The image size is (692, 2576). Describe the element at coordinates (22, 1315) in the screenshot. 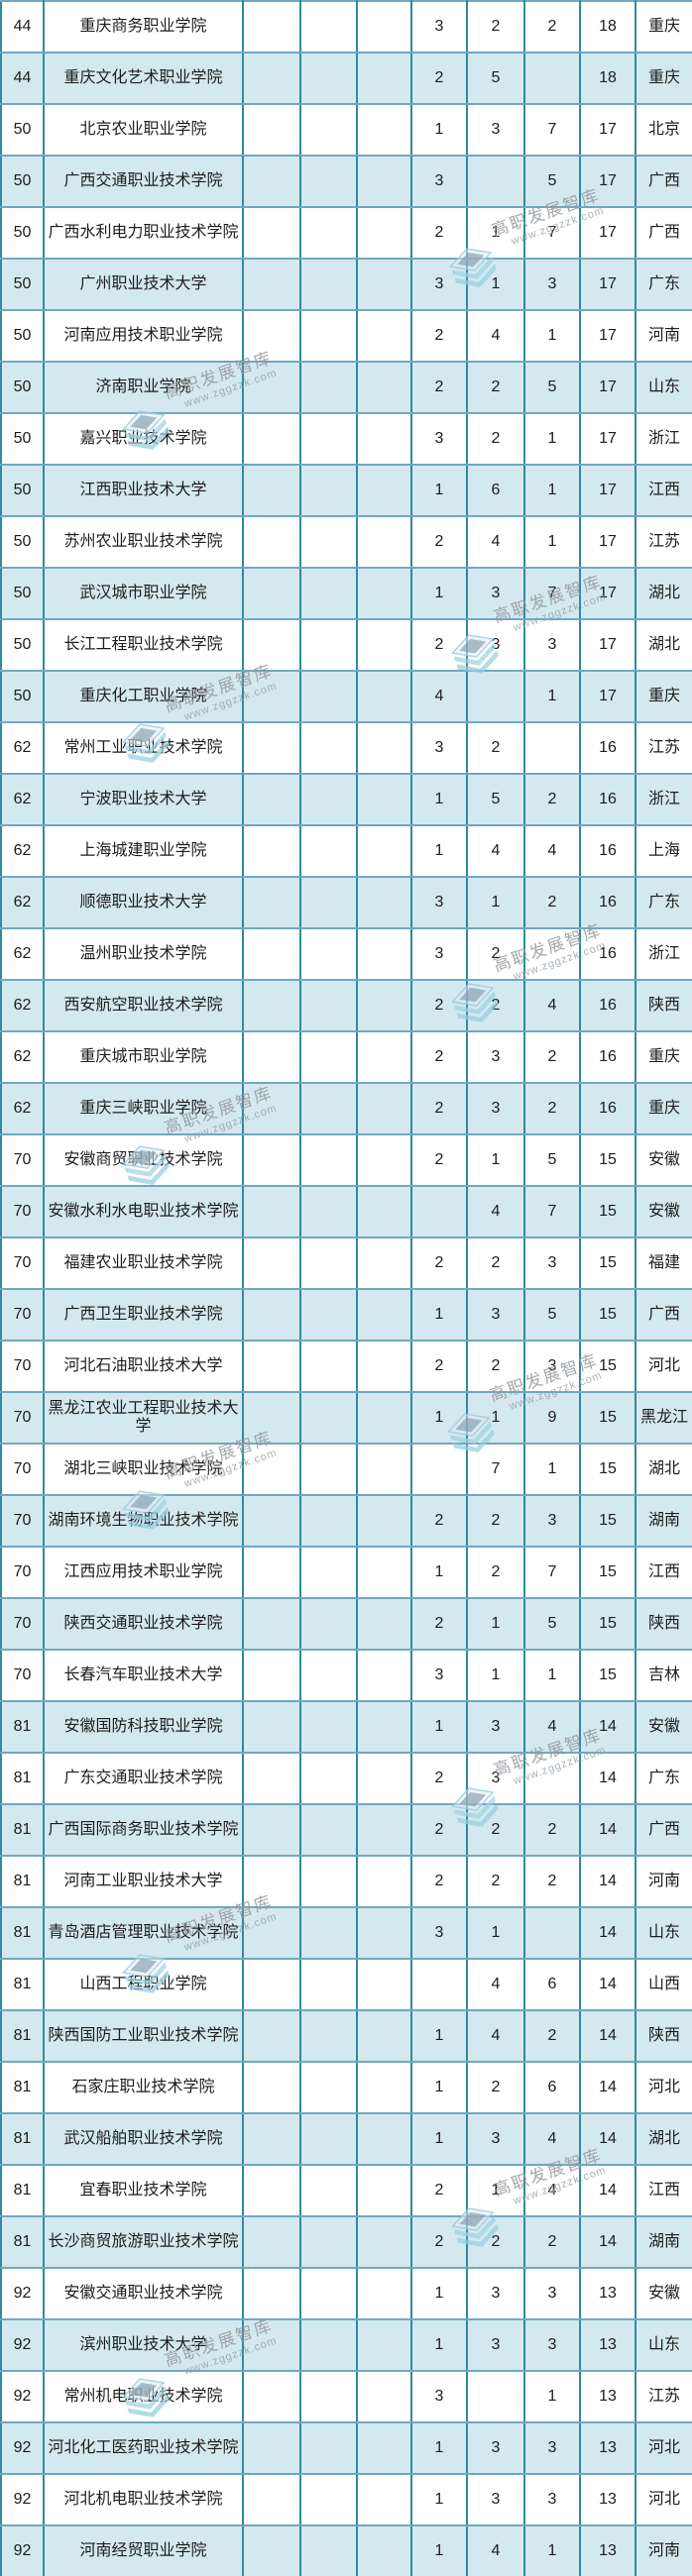

I see `cell-rank: 70` at that location.